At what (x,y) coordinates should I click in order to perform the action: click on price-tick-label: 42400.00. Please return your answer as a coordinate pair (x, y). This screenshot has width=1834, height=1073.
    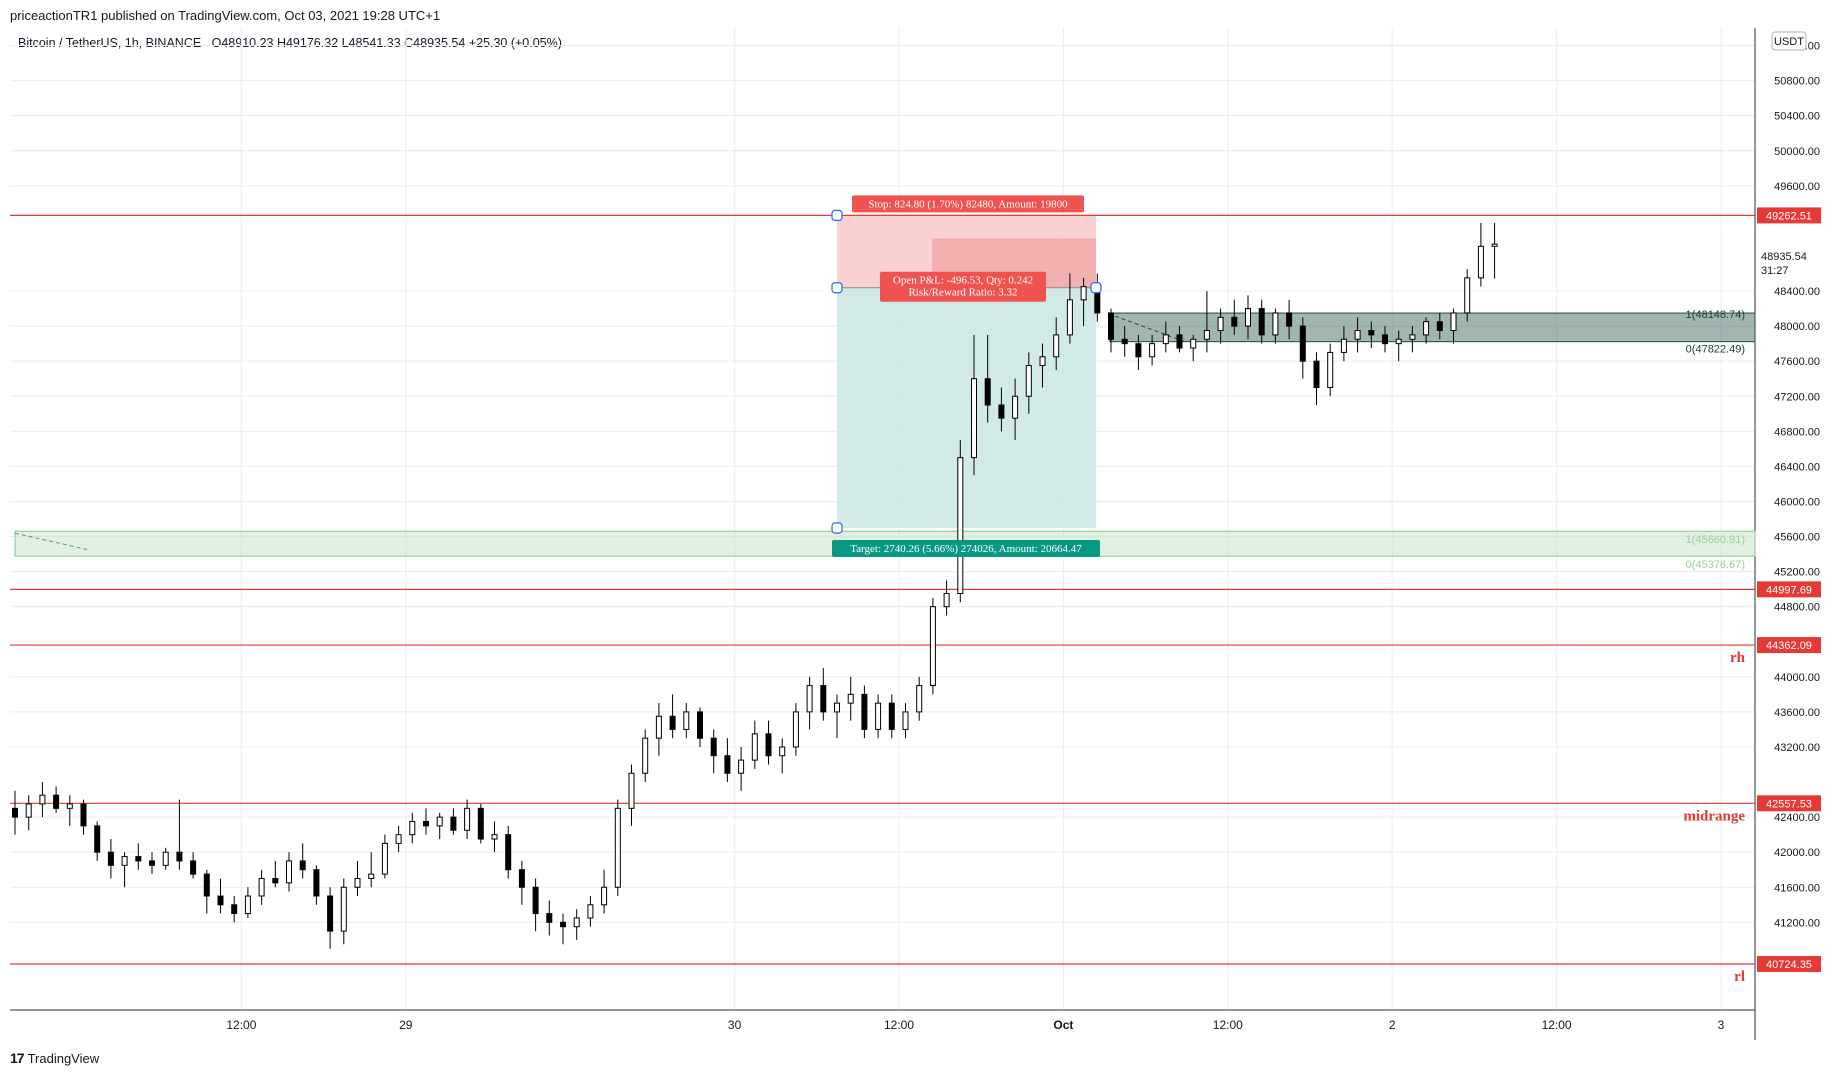
    Looking at the image, I should click on (1797, 818).